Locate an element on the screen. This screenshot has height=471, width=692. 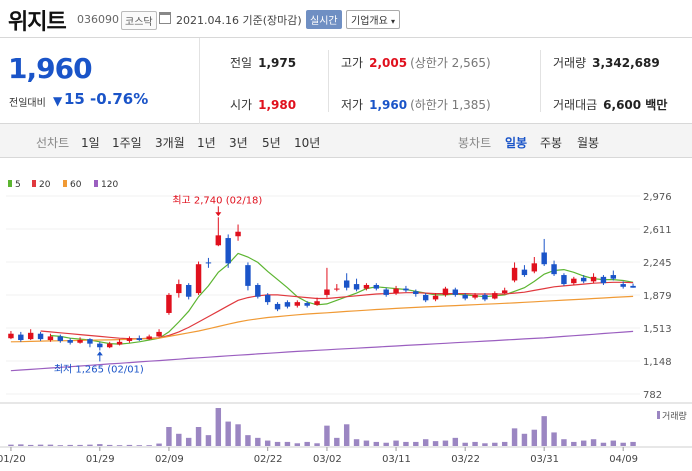
period-10y: 10년 is located at coordinates (307, 143).